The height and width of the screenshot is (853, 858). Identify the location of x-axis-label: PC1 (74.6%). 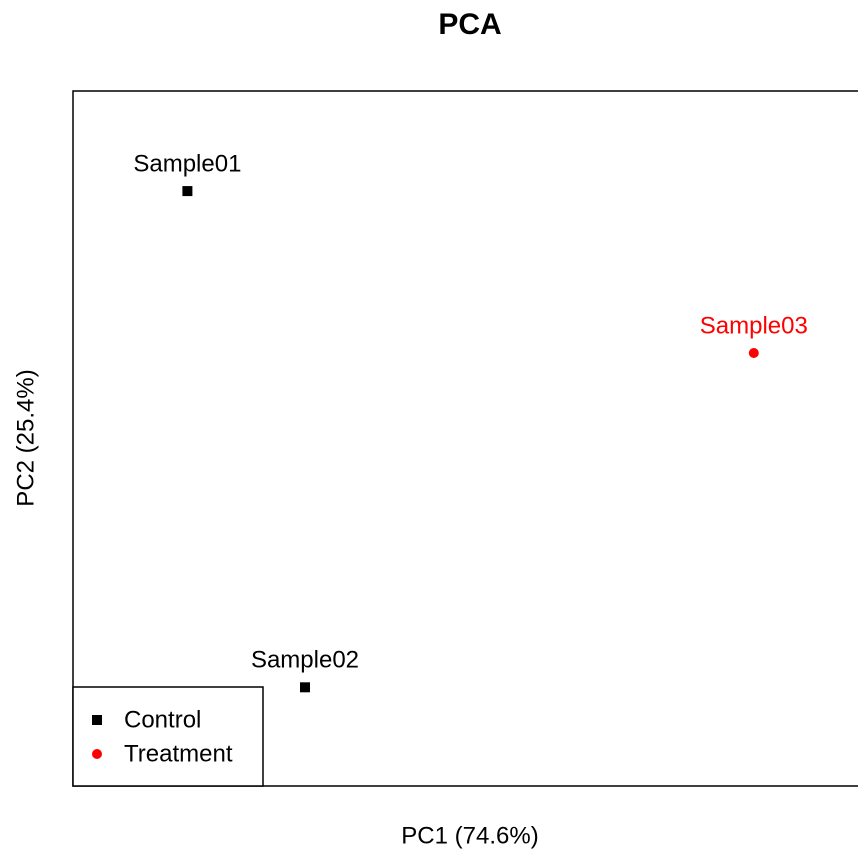
(469, 835).